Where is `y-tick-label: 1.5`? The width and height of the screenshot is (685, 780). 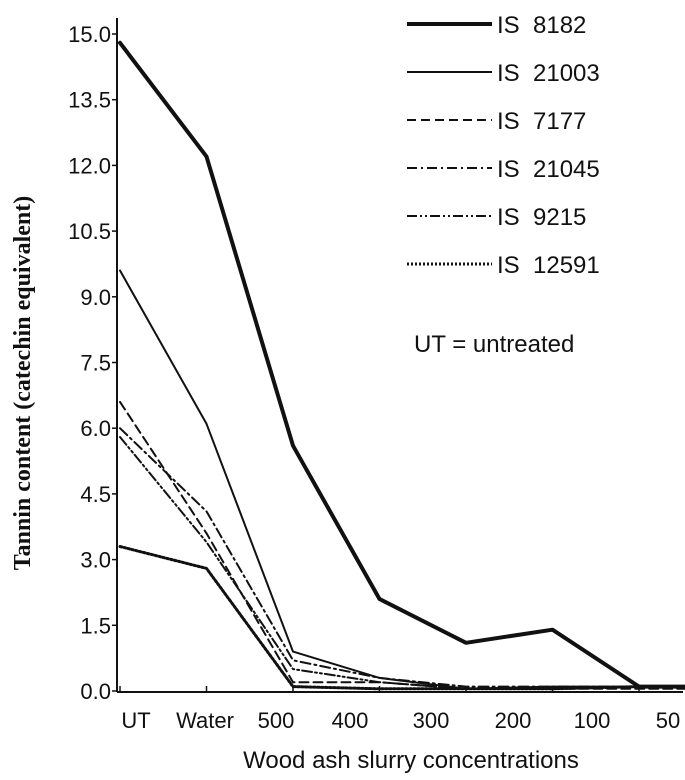
y-tick-label: 1.5 is located at coordinates (95, 625).